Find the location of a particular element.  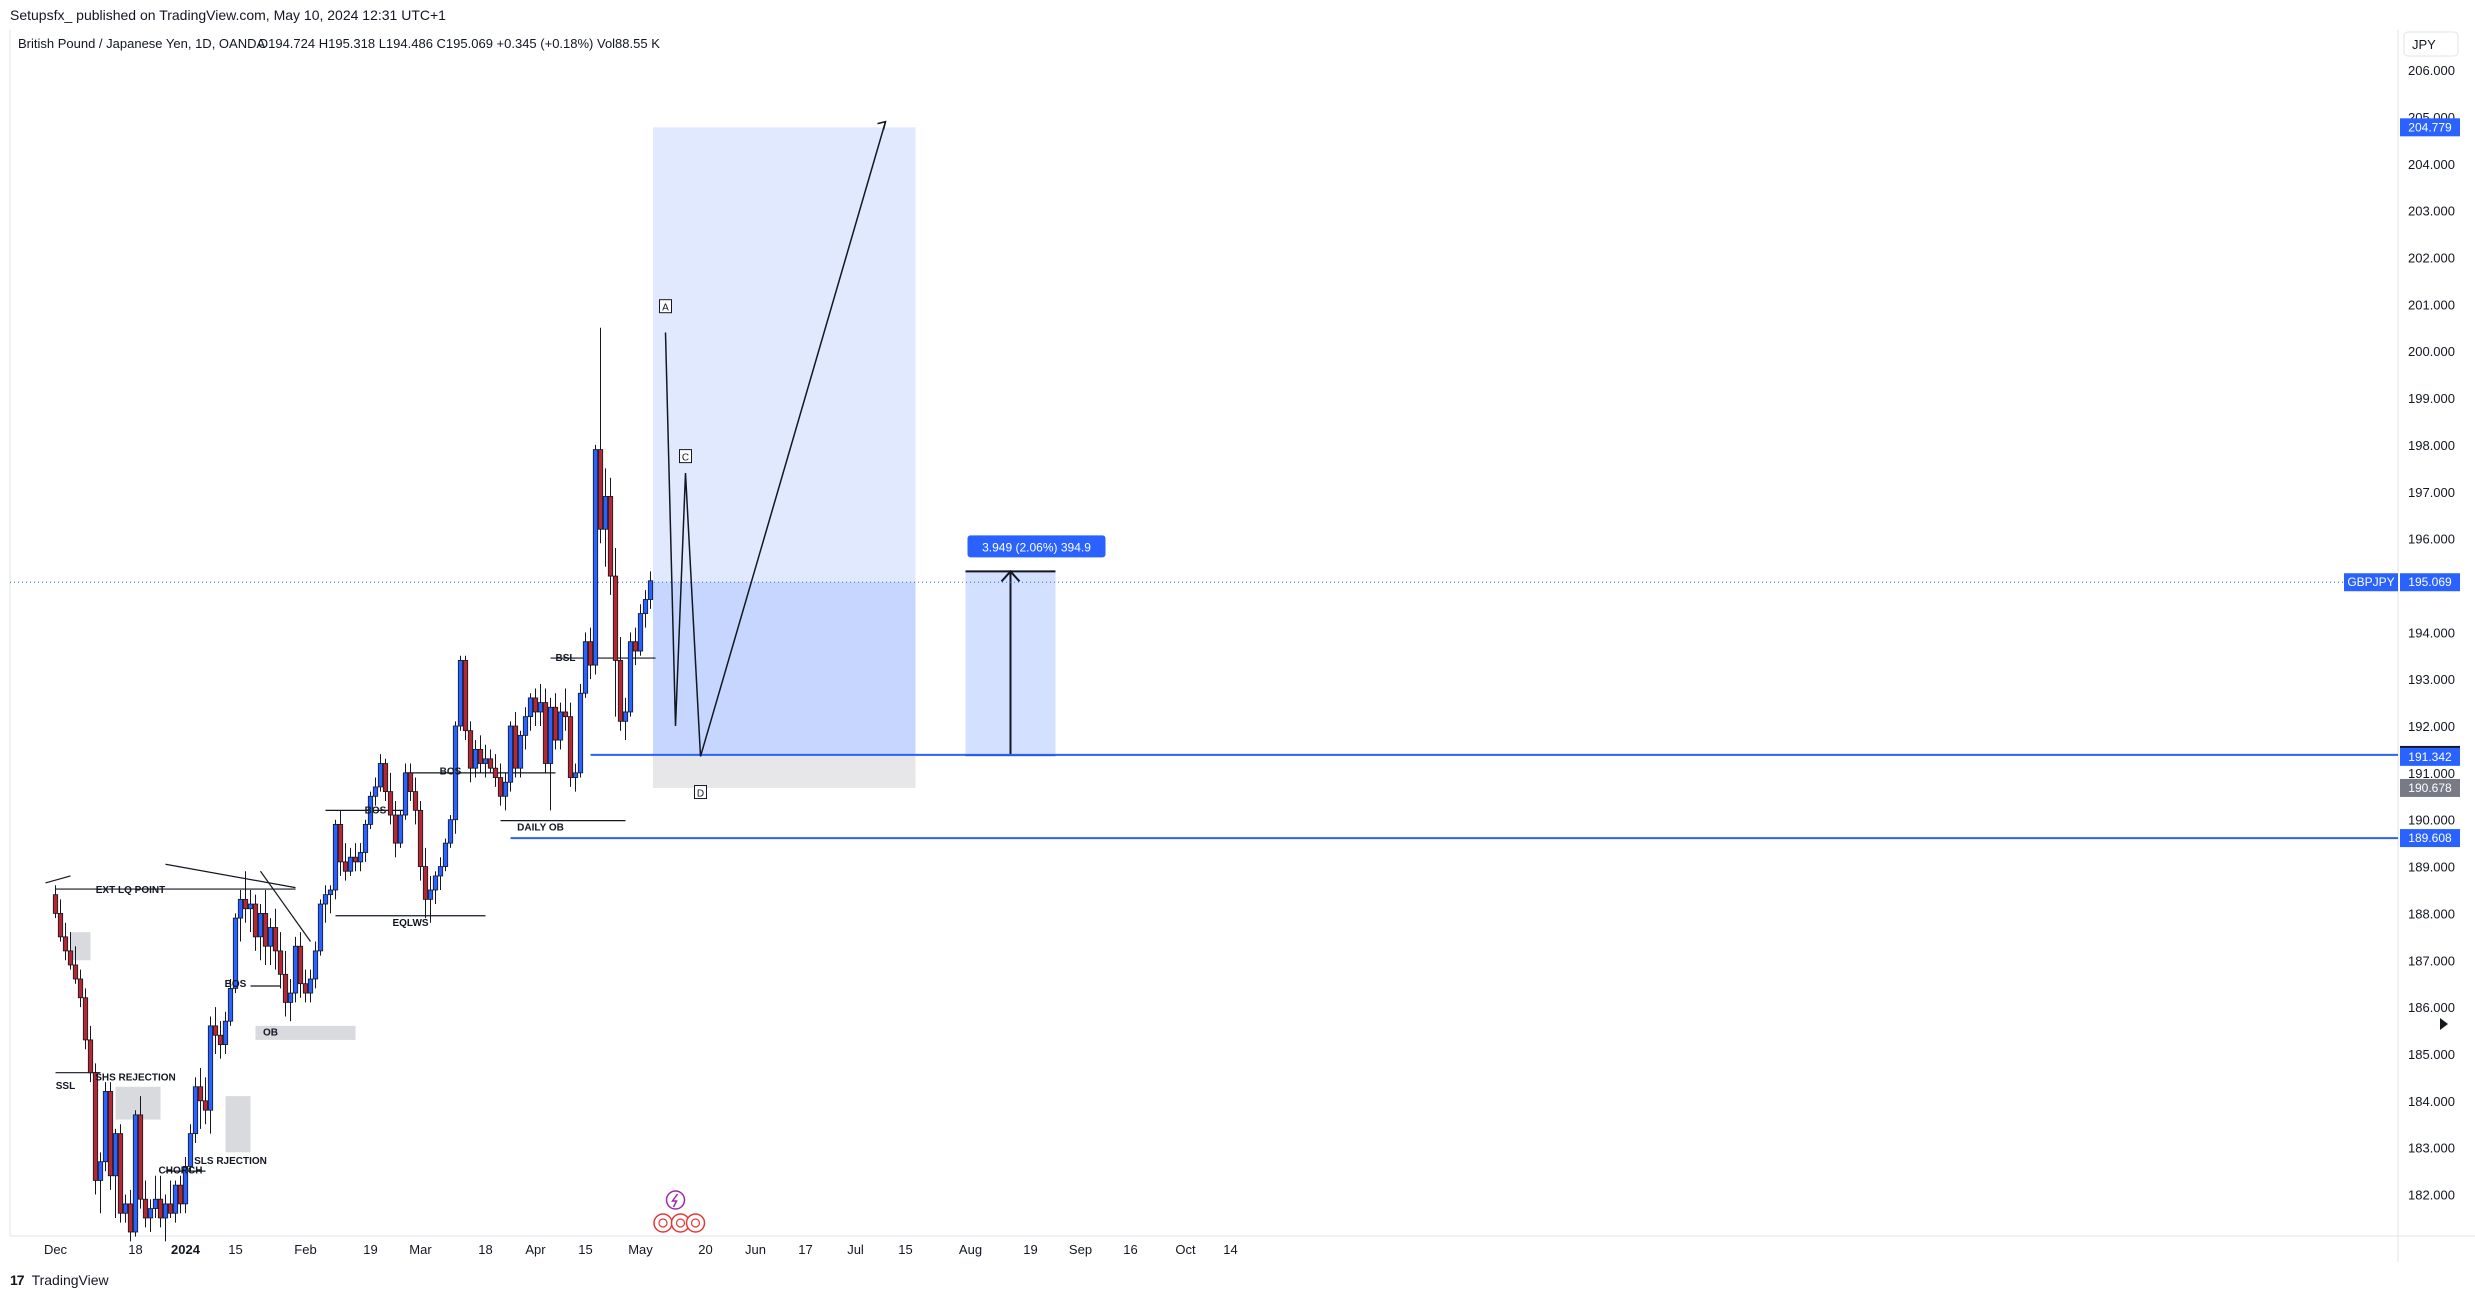

y-tick-label: 183.000 is located at coordinates (2431, 1148).